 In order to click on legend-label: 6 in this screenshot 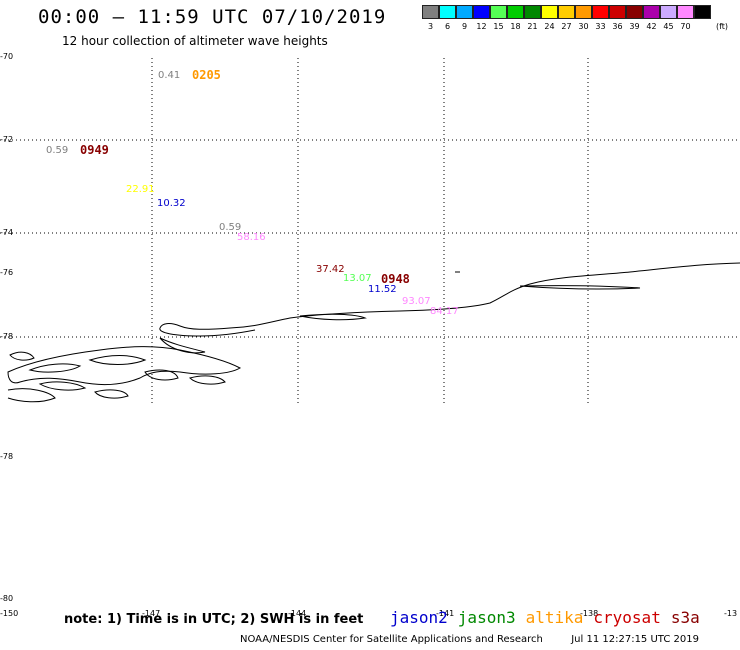, I will do `click(447, 26)`.